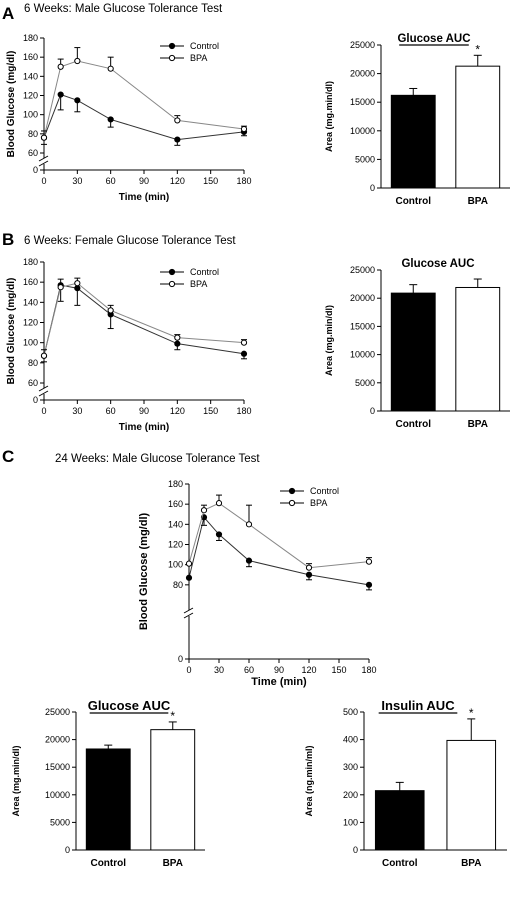  What do you see at coordinates (478, 201) in the screenshot?
I see `a-bar-category-label-bpa: BPA` at bounding box center [478, 201].